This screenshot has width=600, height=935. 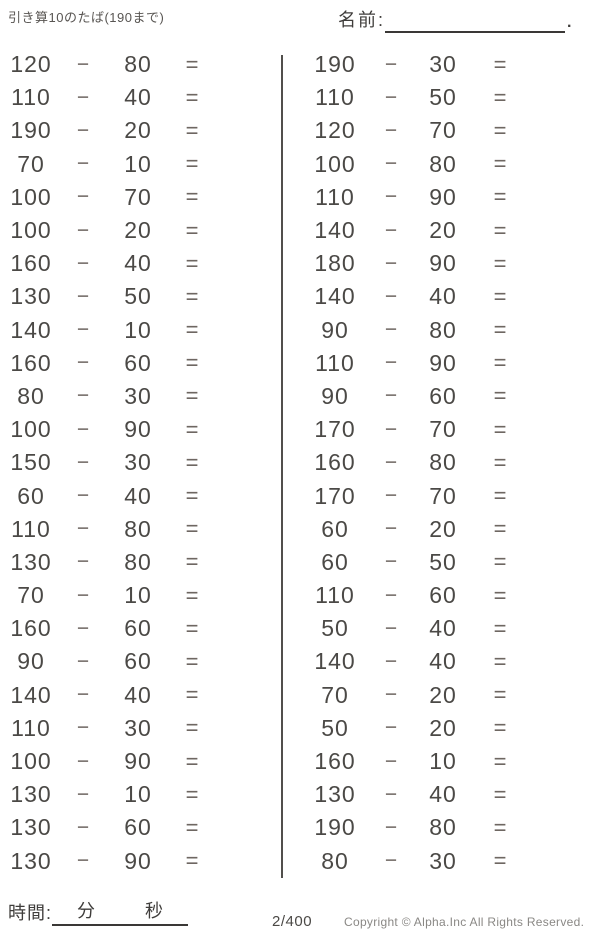 I want to click on time-field-area: 時間: 分 秒, so click(x=98, y=912).